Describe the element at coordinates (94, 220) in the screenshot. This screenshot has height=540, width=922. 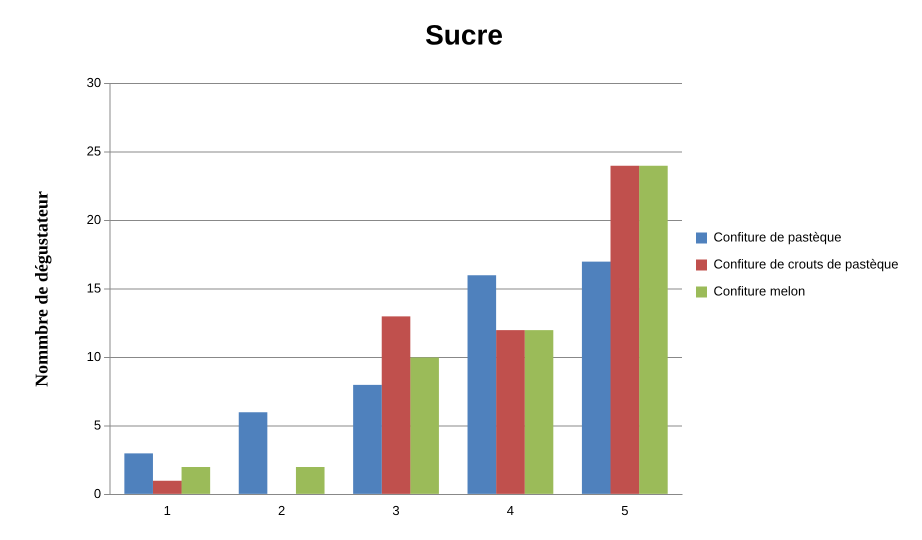
I see `y-tick-label: 20` at that location.